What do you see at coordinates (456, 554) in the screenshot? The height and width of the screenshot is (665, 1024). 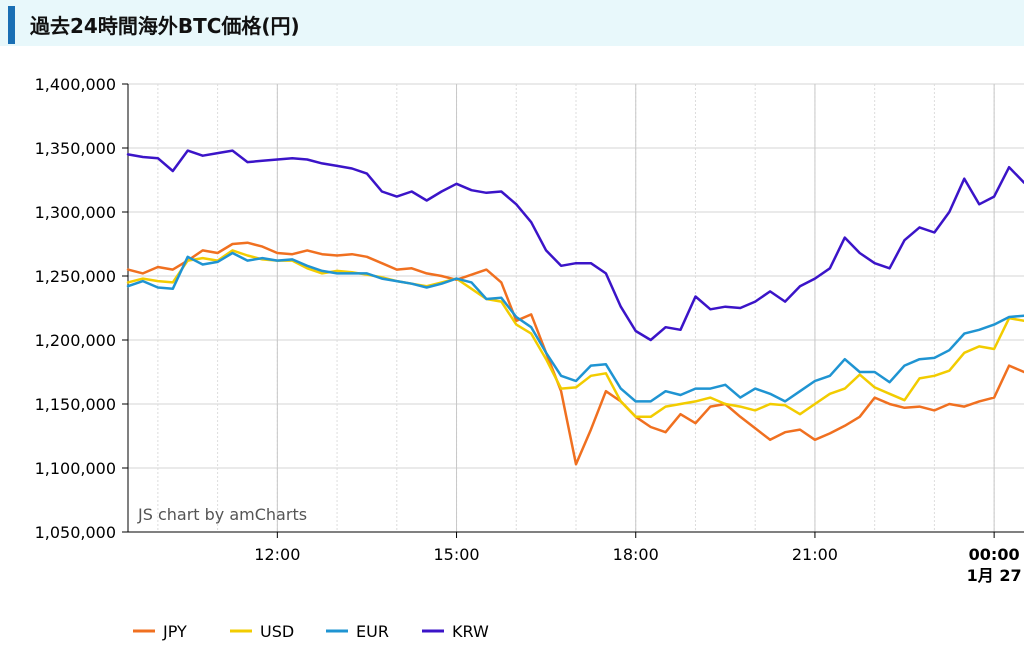 I see `x-tick-label: 15:00` at bounding box center [456, 554].